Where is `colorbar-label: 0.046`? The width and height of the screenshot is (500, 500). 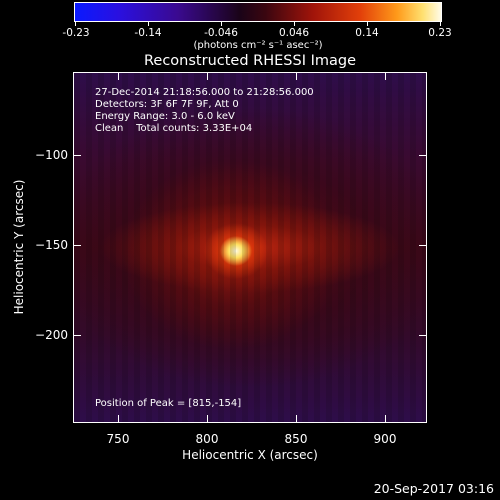 colorbar-label: 0.046 is located at coordinates (294, 33).